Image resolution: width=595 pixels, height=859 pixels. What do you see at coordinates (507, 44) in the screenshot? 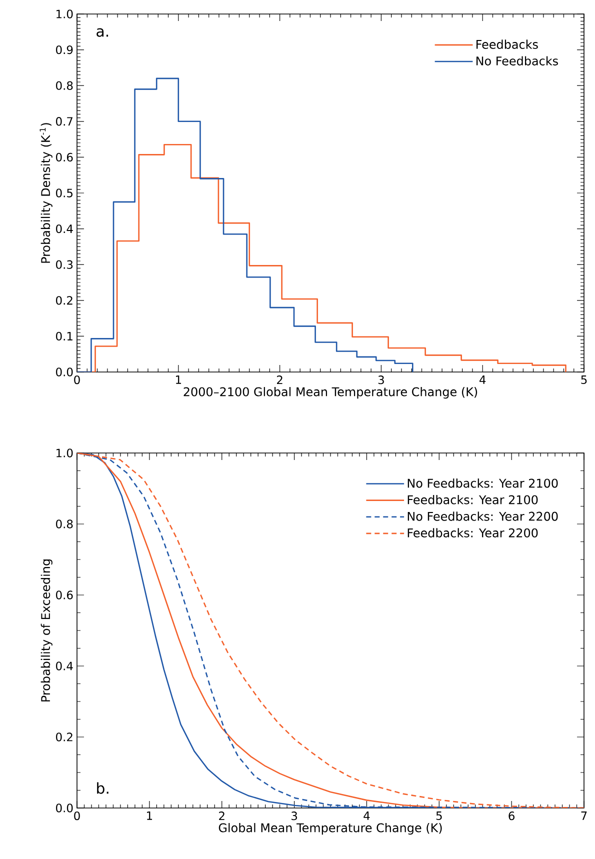
I see `legend-label: Feedbacks` at bounding box center [507, 44].